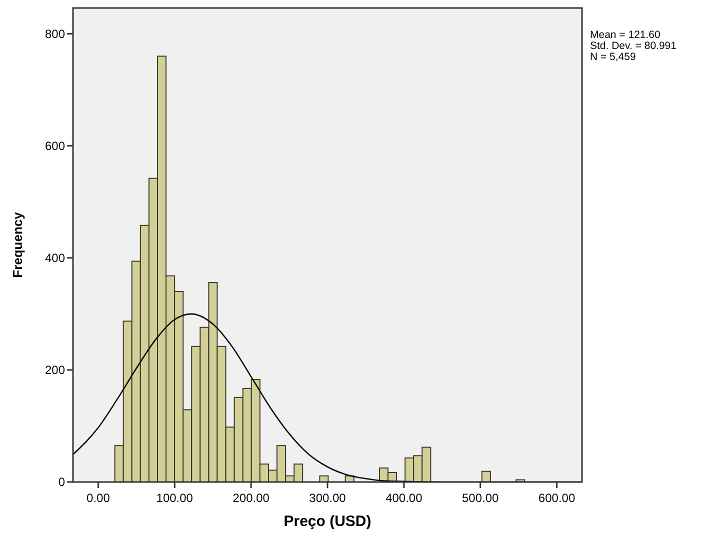 The height and width of the screenshot is (534, 702). What do you see at coordinates (55, 258) in the screenshot?
I see `y-tick-label: 400` at bounding box center [55, 258].